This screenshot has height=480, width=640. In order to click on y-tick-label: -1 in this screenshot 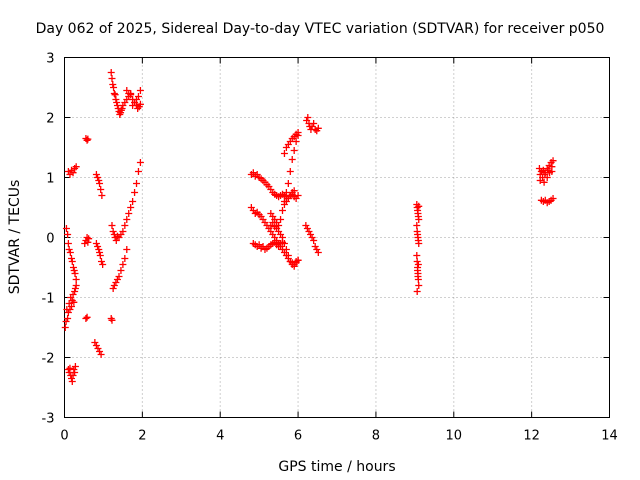, I will do `click(48, 299)`.